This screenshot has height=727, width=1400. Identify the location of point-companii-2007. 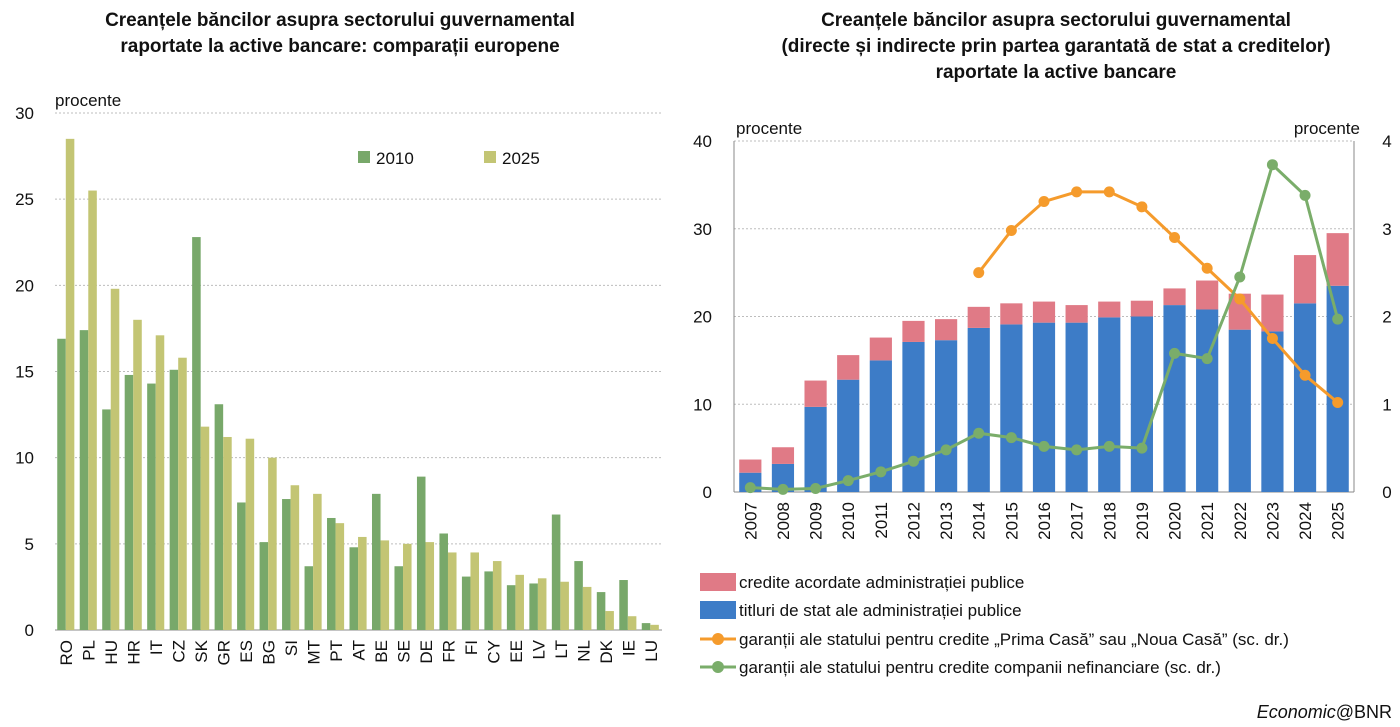
(750, 488).